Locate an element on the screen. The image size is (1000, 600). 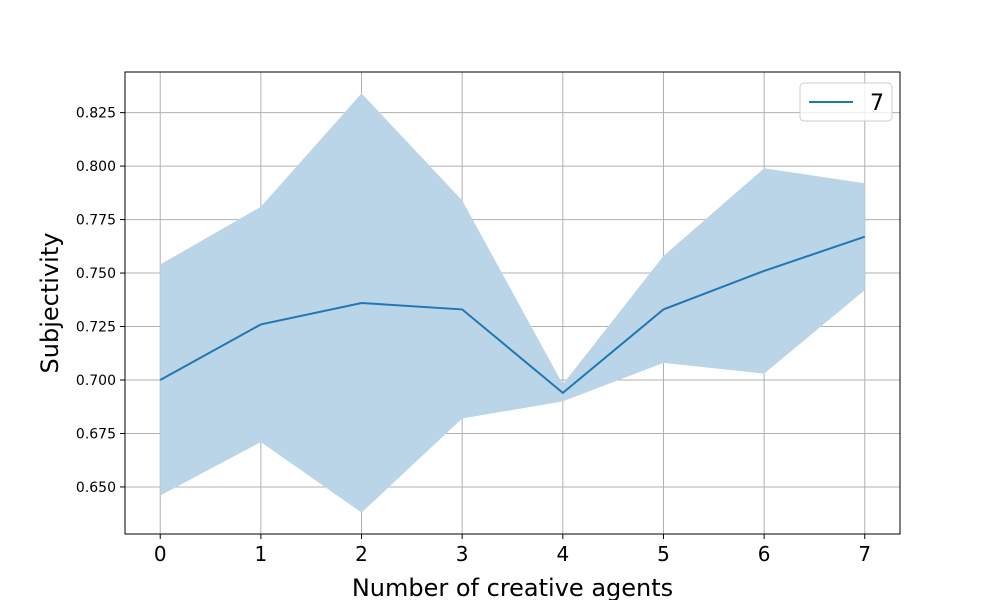
y-tick-label: 0.800 is located at coordinates (96, 167).